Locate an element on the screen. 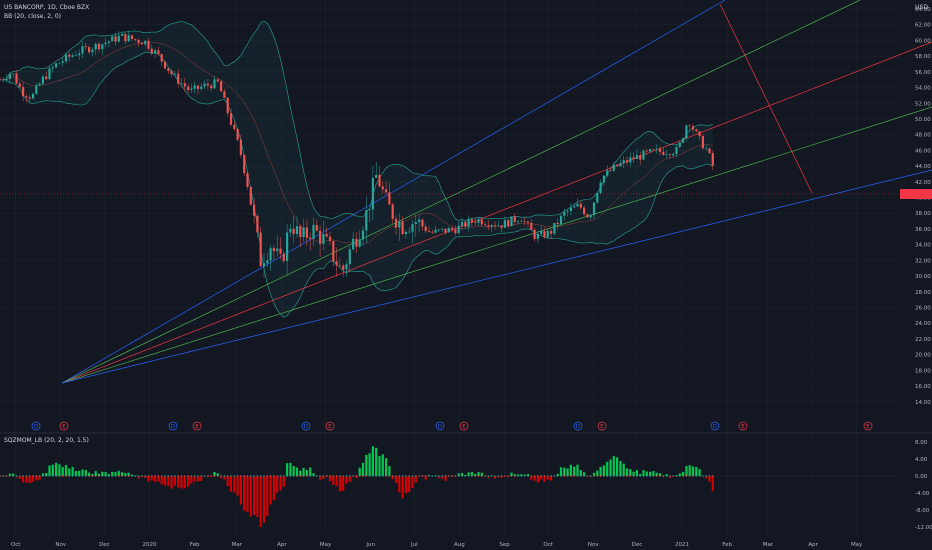 The height and width of the screenshot is (550, 932). symbol-title: US BANCORP, 1D, Cboe BZX is located at coordinates (47, 7).